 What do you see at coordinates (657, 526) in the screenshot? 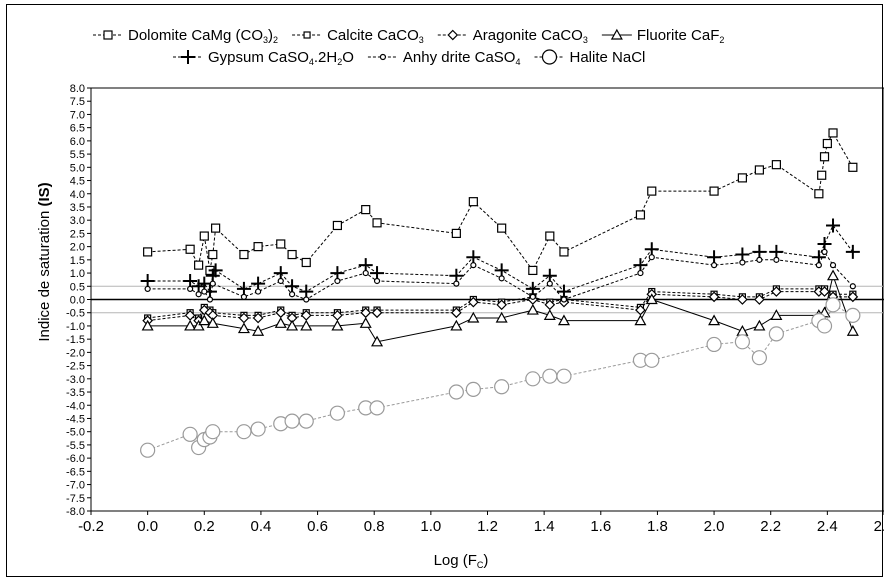
I see `x-tick-label: 1.8` at bounding box center [657, 526].